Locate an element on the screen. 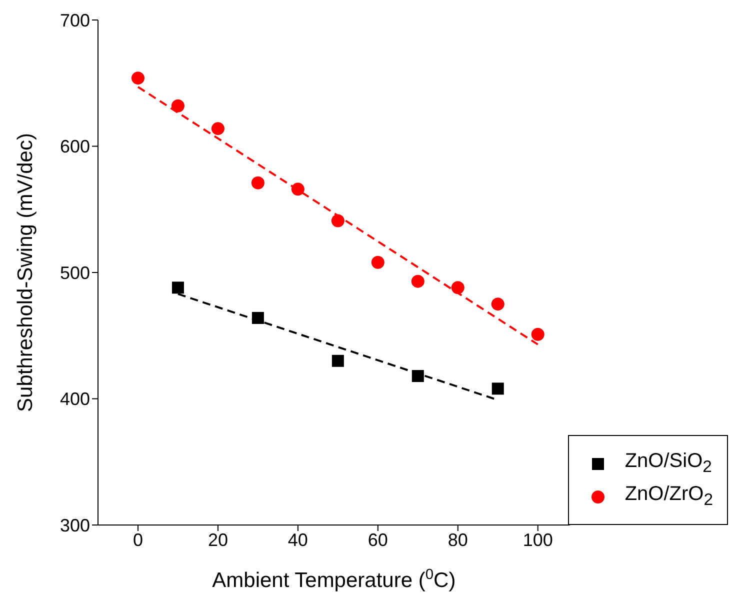  x-tick-label: 100 is located at coordinates (537, 540).